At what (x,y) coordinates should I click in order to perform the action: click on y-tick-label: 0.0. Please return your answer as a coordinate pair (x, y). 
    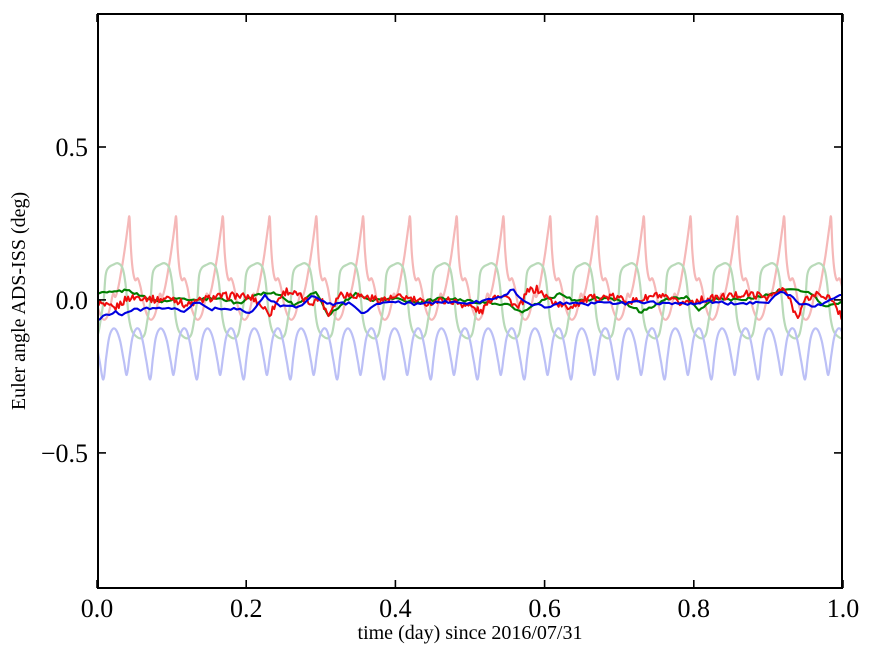
    Looking at the image, I should click on (72, 300).